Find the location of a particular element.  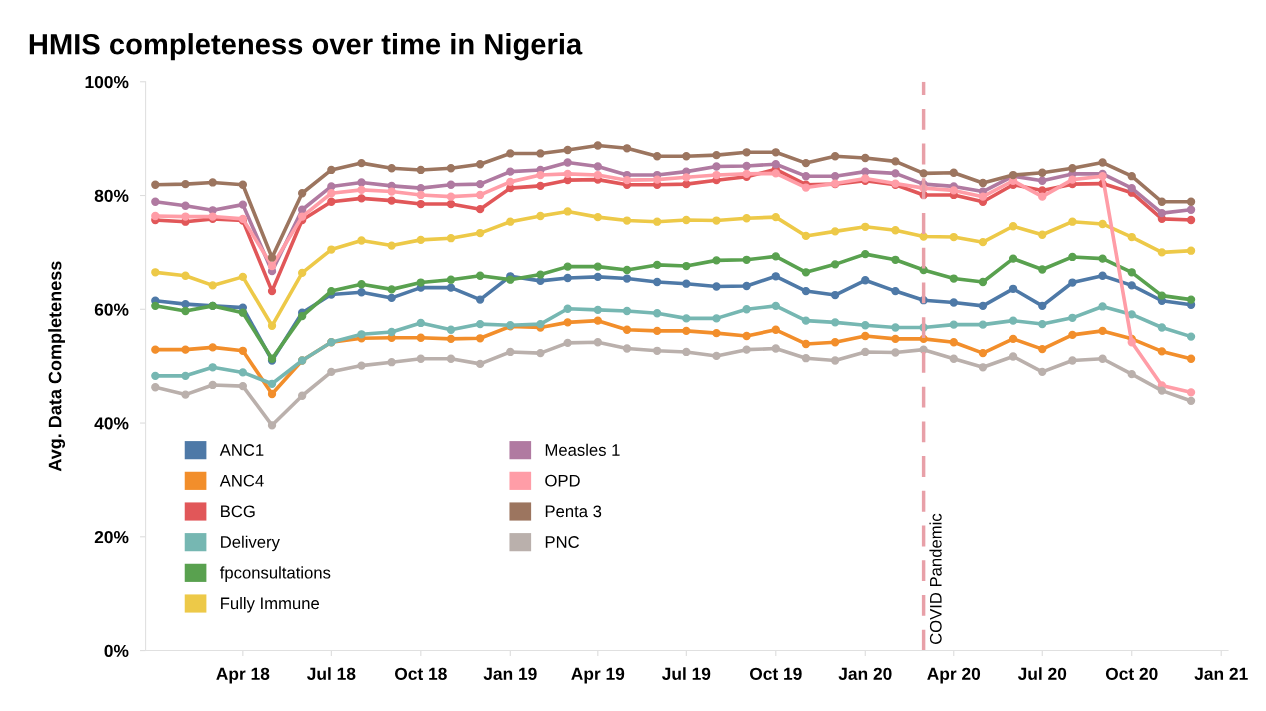

x-tick-label: Apr 19 is located at coordinates (598, 675).